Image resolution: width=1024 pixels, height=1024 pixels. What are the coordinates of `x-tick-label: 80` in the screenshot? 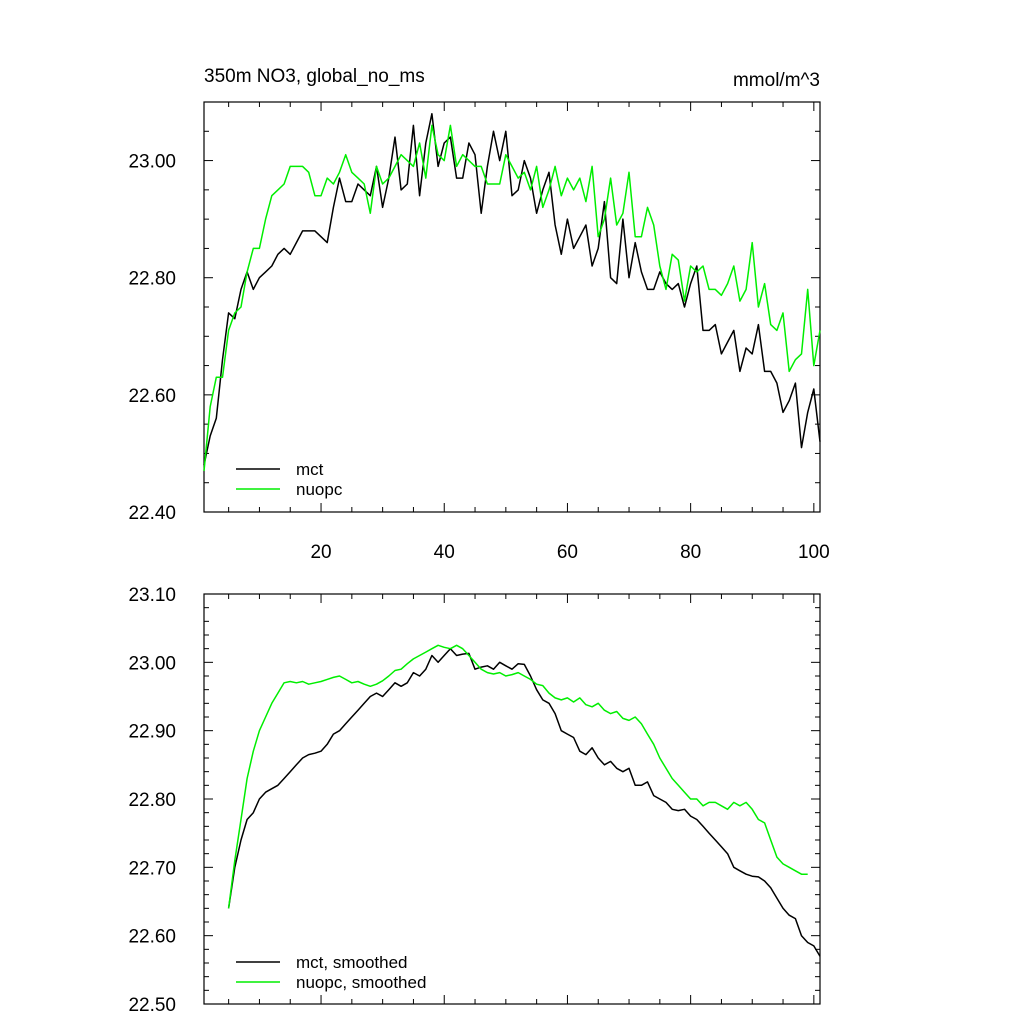 It's located at (690, 552).